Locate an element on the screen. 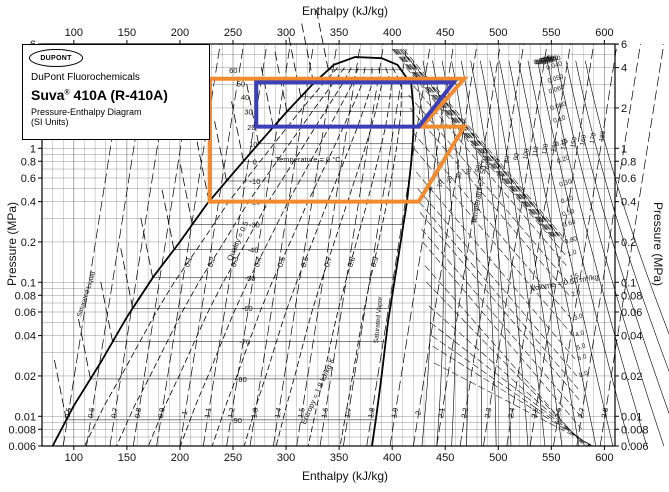 Image resolution: width=669 pixels, height=492 pixels. y-tick-label-left: 0.8 is located at coordinates (28, 162).